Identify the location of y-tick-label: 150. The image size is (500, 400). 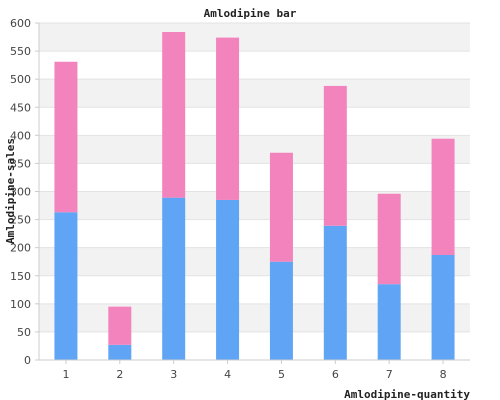
(20, 276).